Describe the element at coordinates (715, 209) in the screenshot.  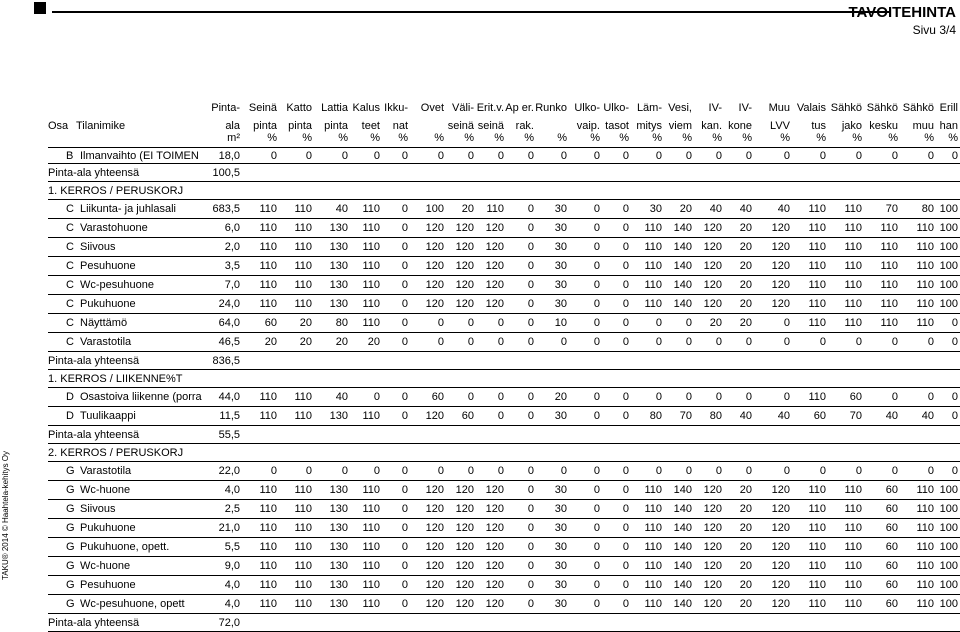
I see `percent-cell: 40` at that location.